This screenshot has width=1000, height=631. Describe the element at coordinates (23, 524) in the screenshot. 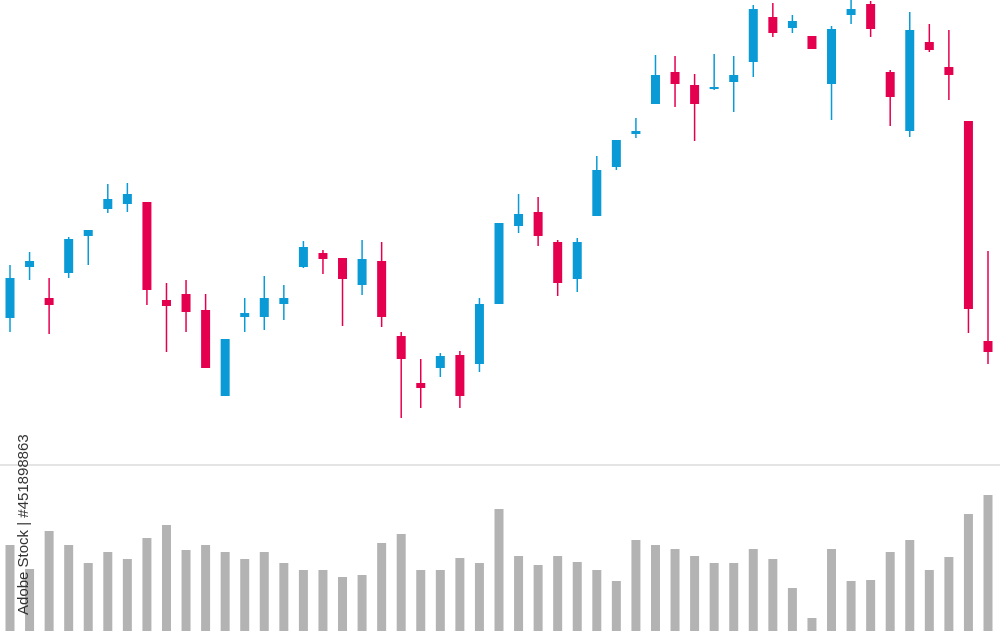

I see `watermark: Adobe Stock | #451898863` at that location.